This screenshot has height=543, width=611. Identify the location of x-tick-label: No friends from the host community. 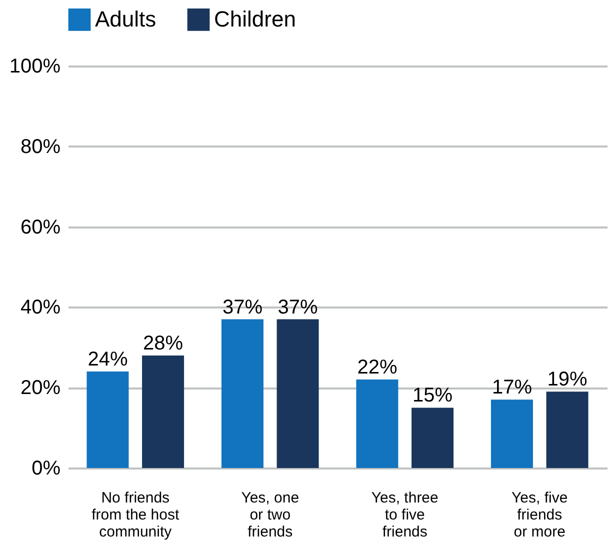
(136, 515).